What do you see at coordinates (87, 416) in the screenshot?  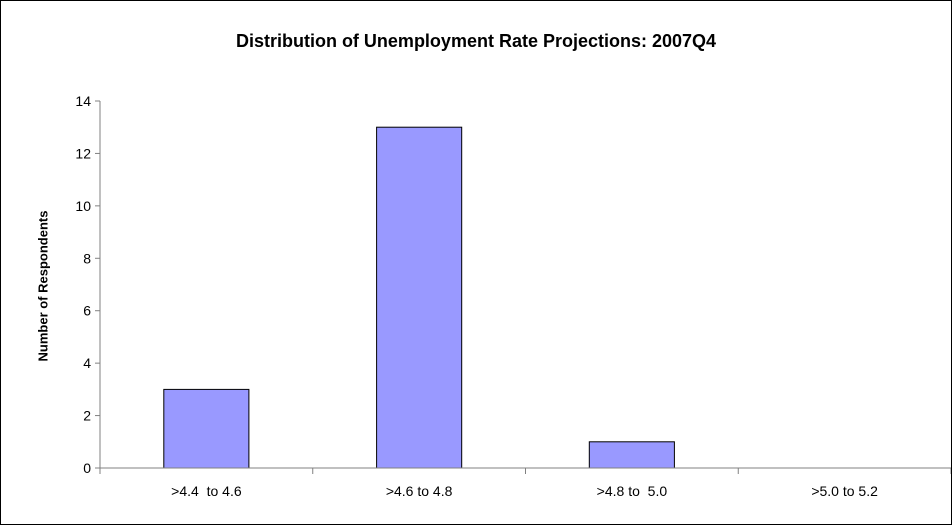 I see `y-tick-label-1: 2` at bounding box center [87, 416].